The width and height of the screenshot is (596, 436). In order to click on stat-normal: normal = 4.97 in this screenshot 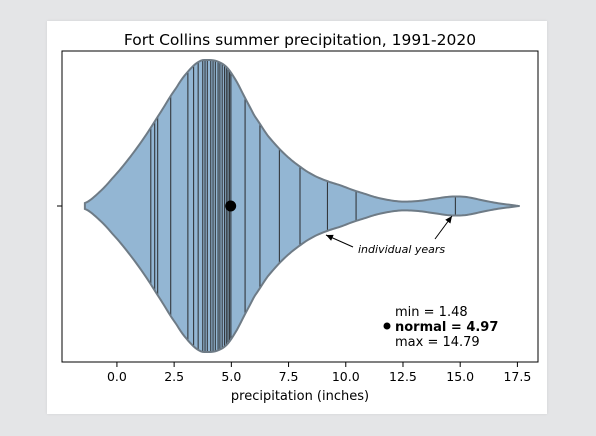, I will do `click(446, 327)`.